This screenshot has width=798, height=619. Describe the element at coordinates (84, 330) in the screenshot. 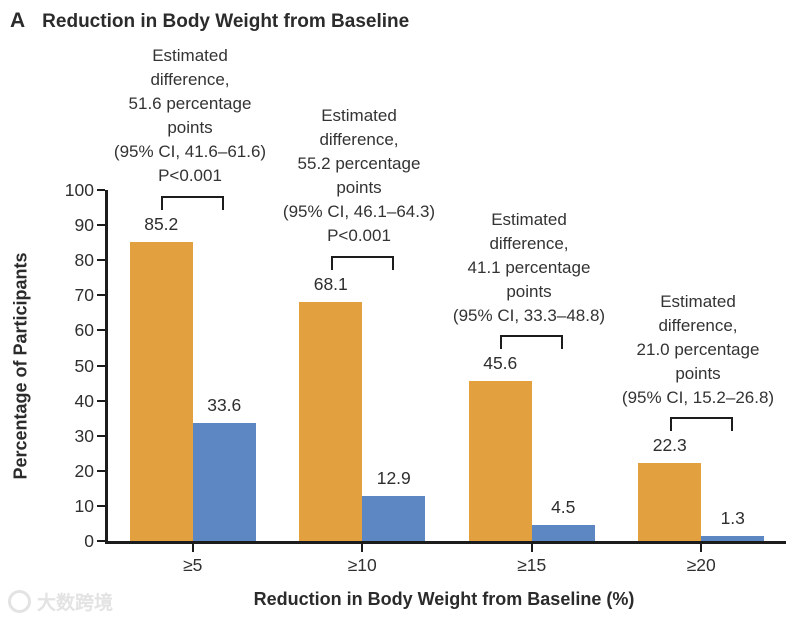

I see `y-axis-tick-label: 60` at that location.